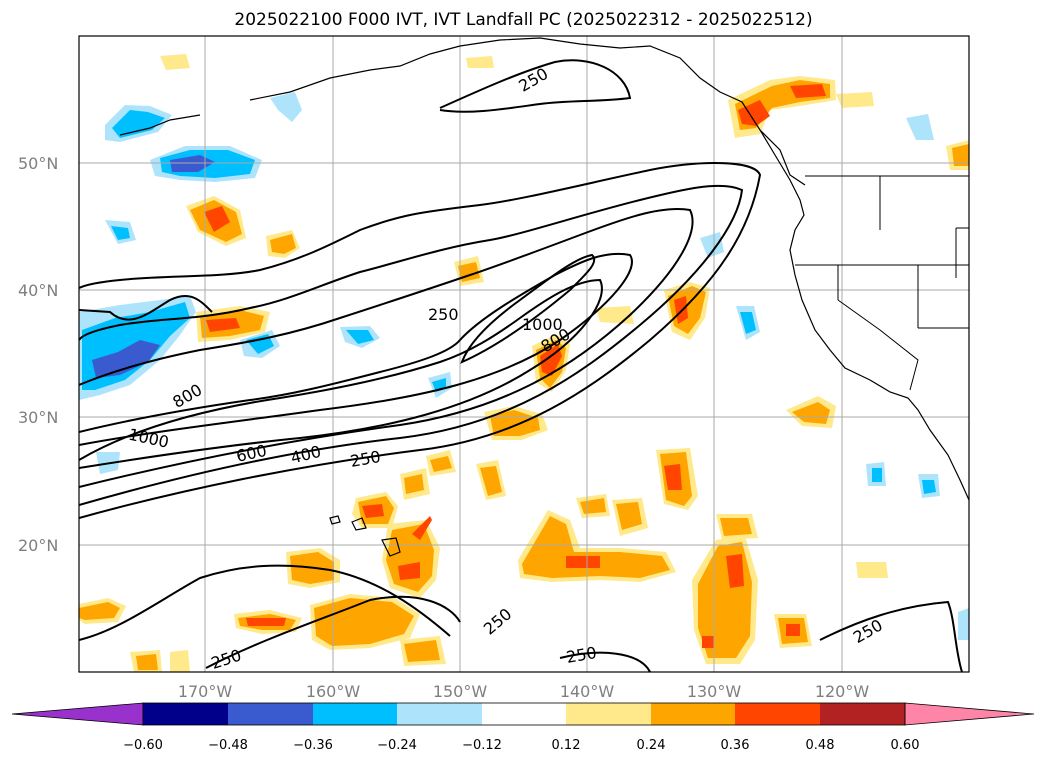 The width and height of the screenshot is (1047, 765). Describe the element at coordinates (77, 714) in the screenshot. I see `colorbar-low-extension` at that location.